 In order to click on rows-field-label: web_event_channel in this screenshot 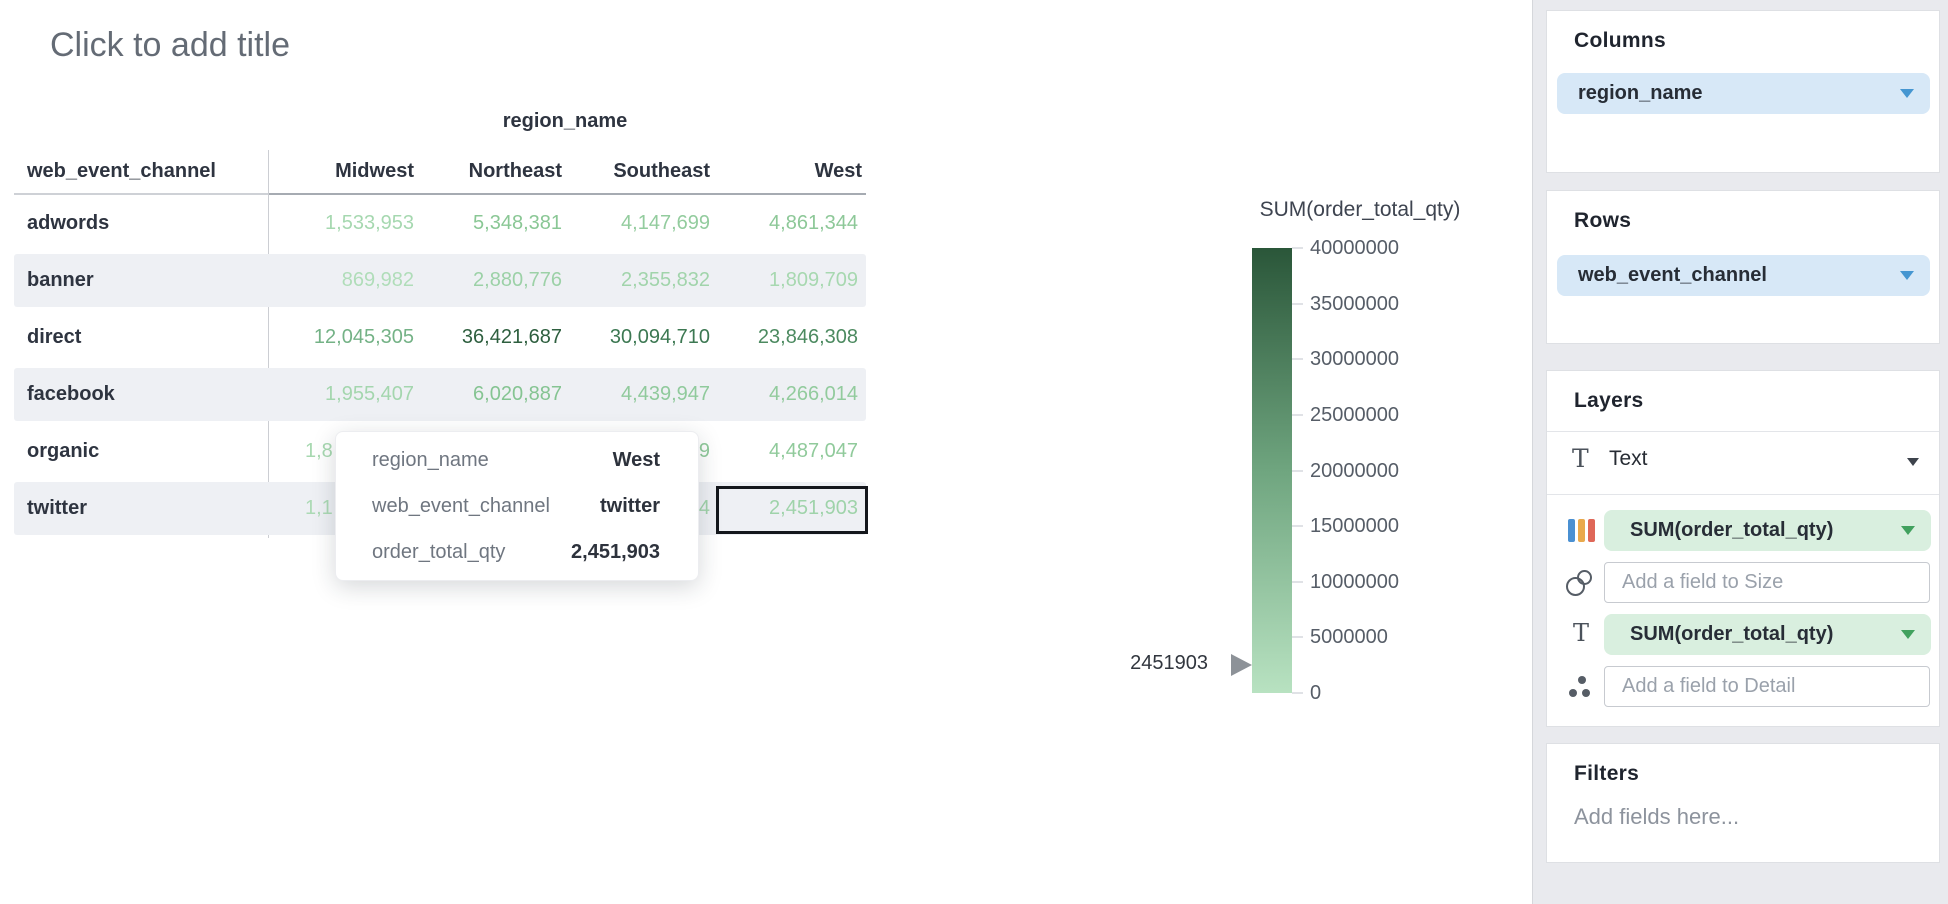, I will do `click(1672, 275)`.